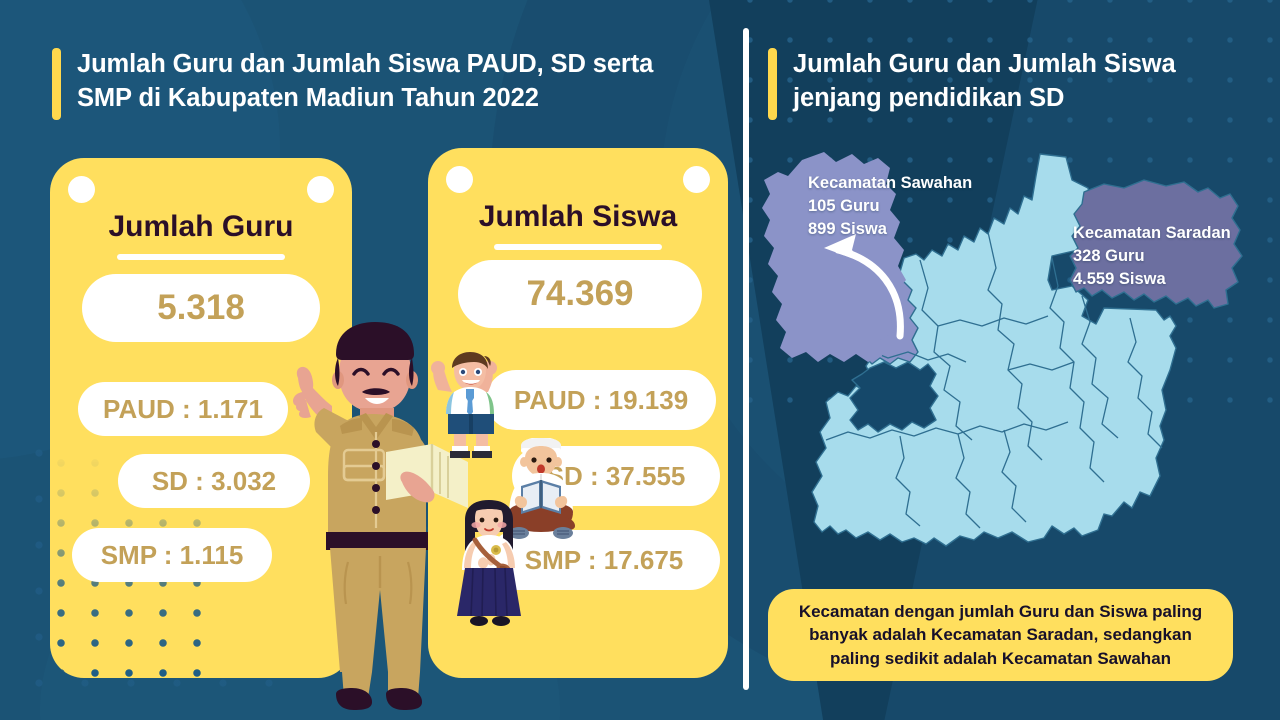 The width and height of the screenshot is (1280, 720). Describe the element at coordinates (464, 405) in the screenshot. I see `student-sd-boy-illustration` at that location.